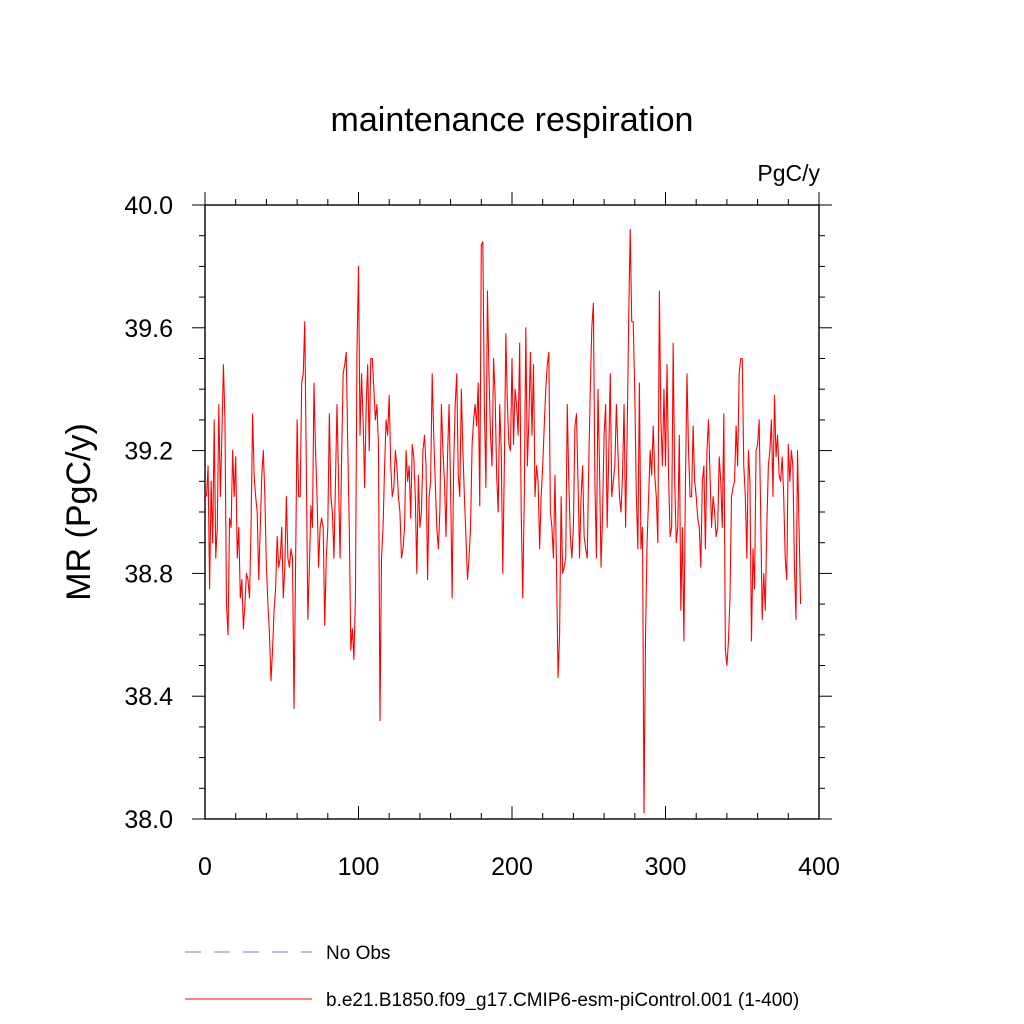  I want to click on chart-title: maintenance respiration, so click(512, 120).